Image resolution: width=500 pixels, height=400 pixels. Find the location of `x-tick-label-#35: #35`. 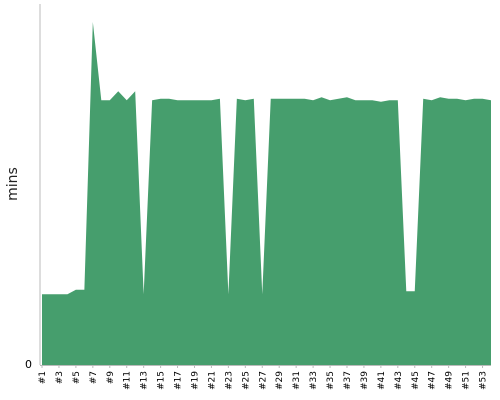

x-tick-label-#35: #35 is located at coordinates (331, 380).